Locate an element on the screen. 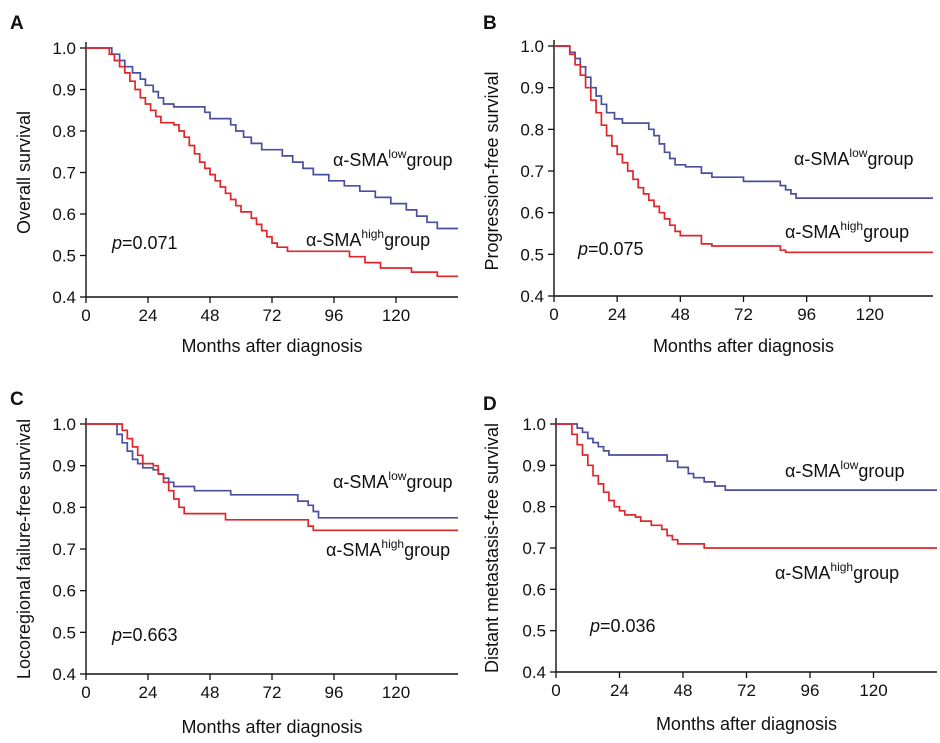  panel-letter: B is located at coordinates (490, 23).